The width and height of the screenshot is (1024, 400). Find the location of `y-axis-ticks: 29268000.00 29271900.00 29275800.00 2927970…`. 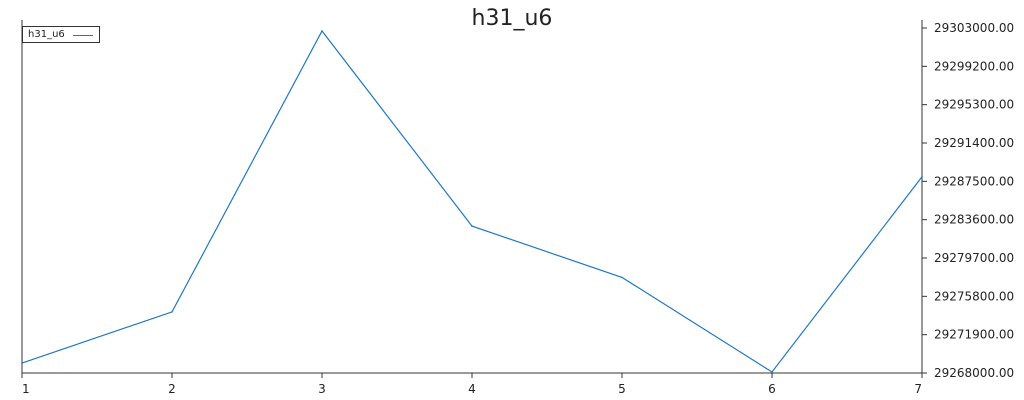

y-axis-ticks: 29268000.00 29271900.00 29275800.00 2927970… is located at coordinates (968, 200).